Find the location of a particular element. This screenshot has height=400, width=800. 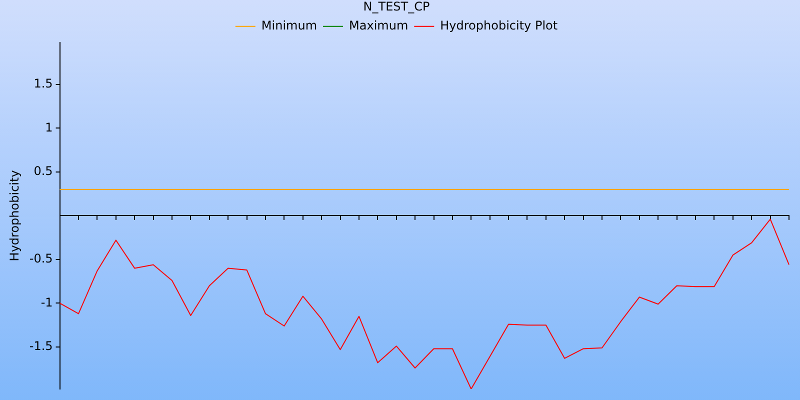

chart-title: N_TEST_CP is located at coordinates (396, 7).